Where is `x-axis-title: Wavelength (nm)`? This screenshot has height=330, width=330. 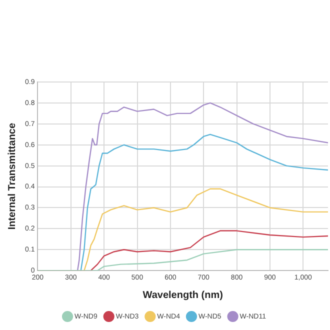 x-axis-title: Wavelength (nm) is located at coordinates (182, 295).